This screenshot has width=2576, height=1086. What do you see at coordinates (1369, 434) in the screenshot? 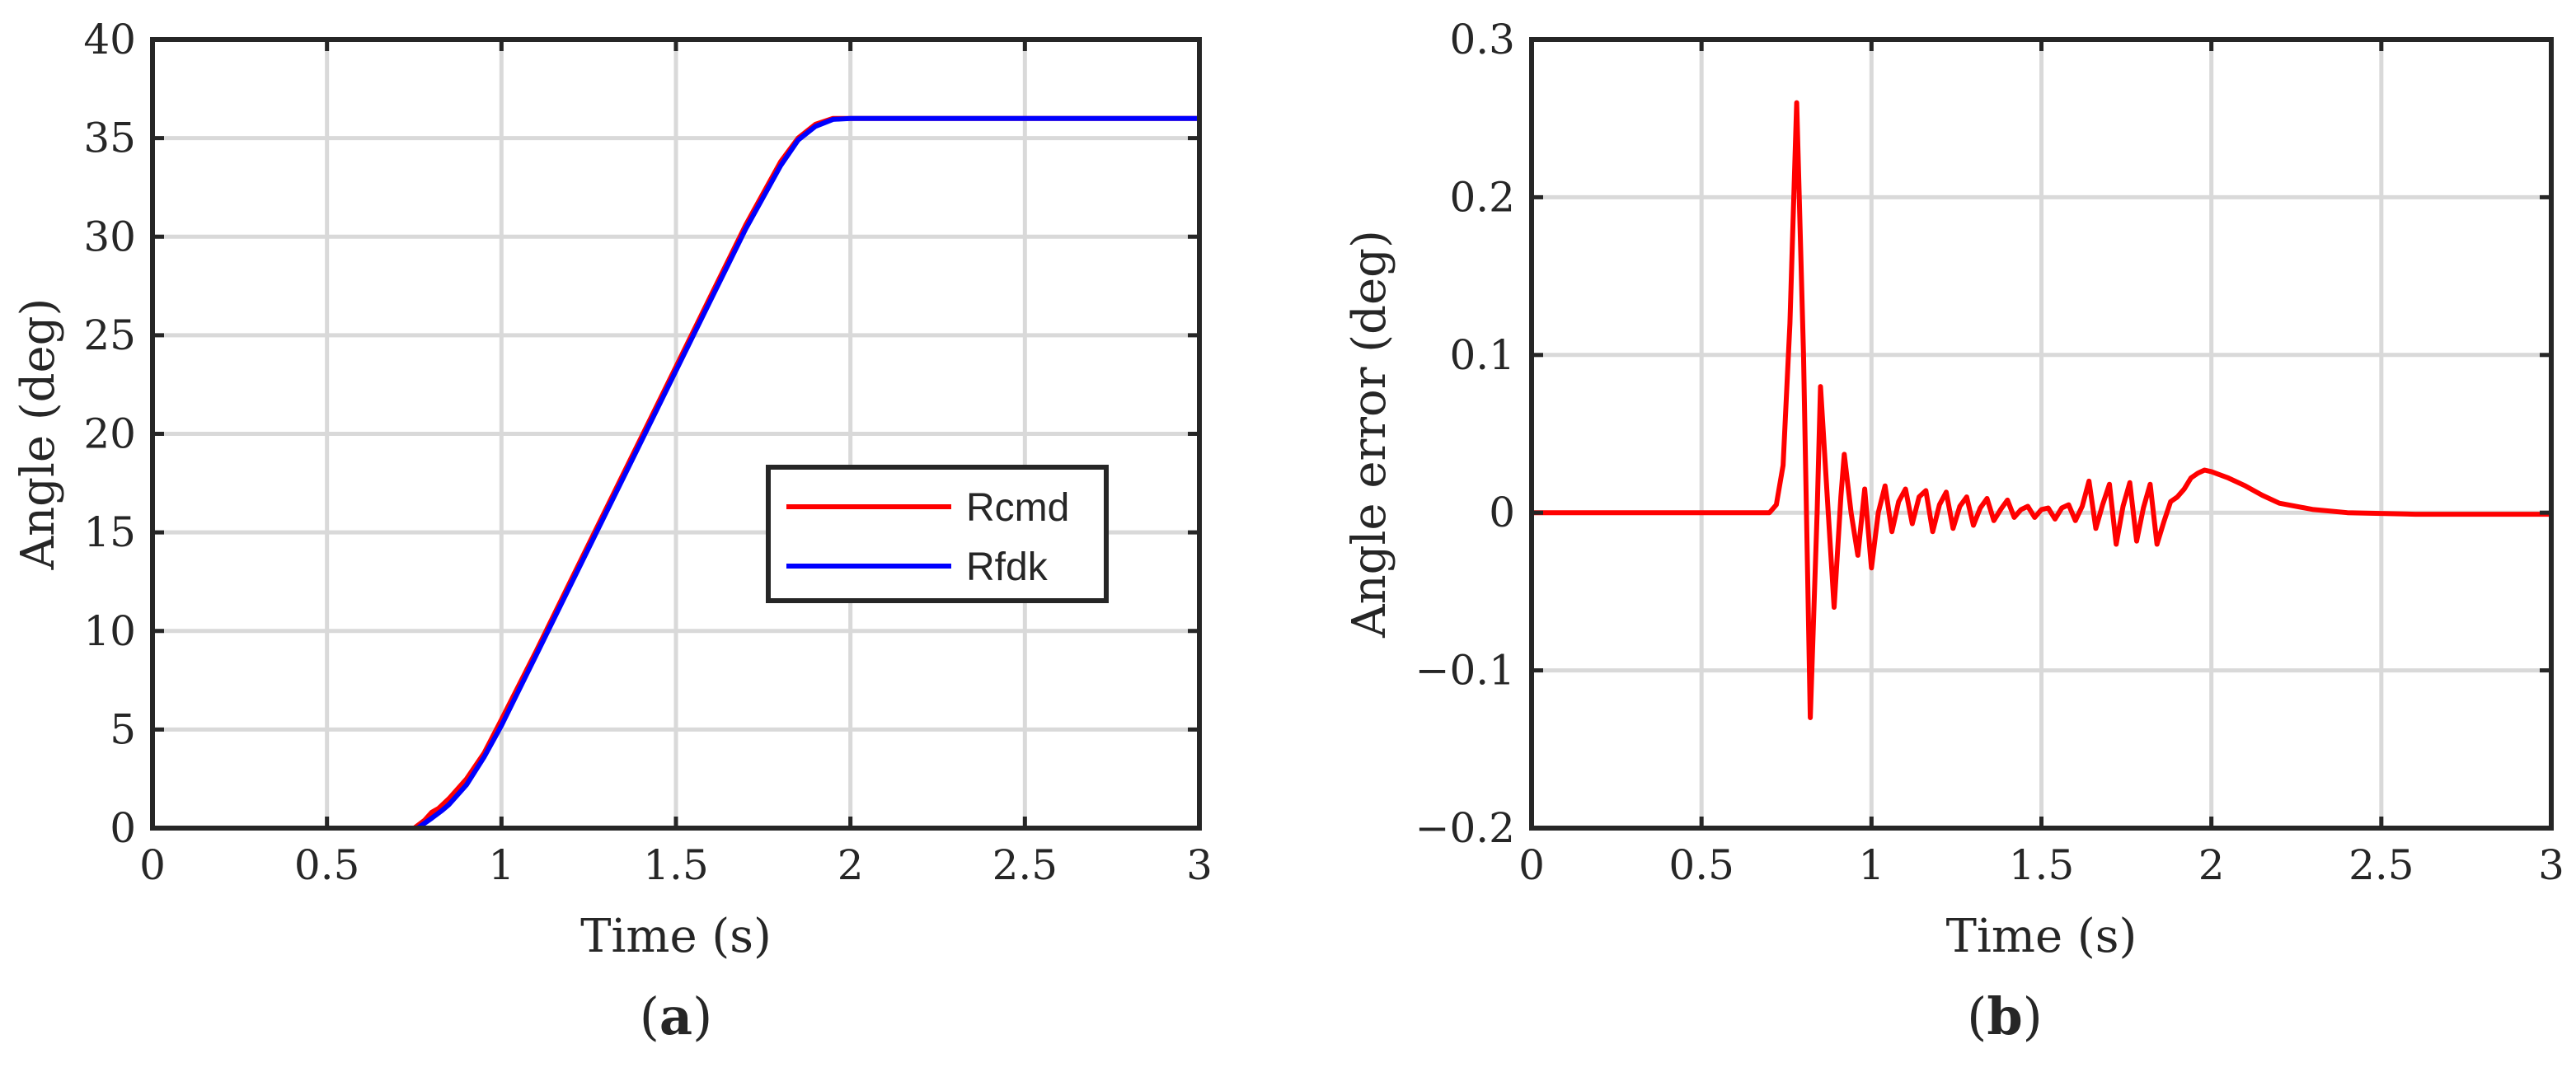
I see `y-axis-label: Angle error (deg)` at bounding box center [1369, 434].